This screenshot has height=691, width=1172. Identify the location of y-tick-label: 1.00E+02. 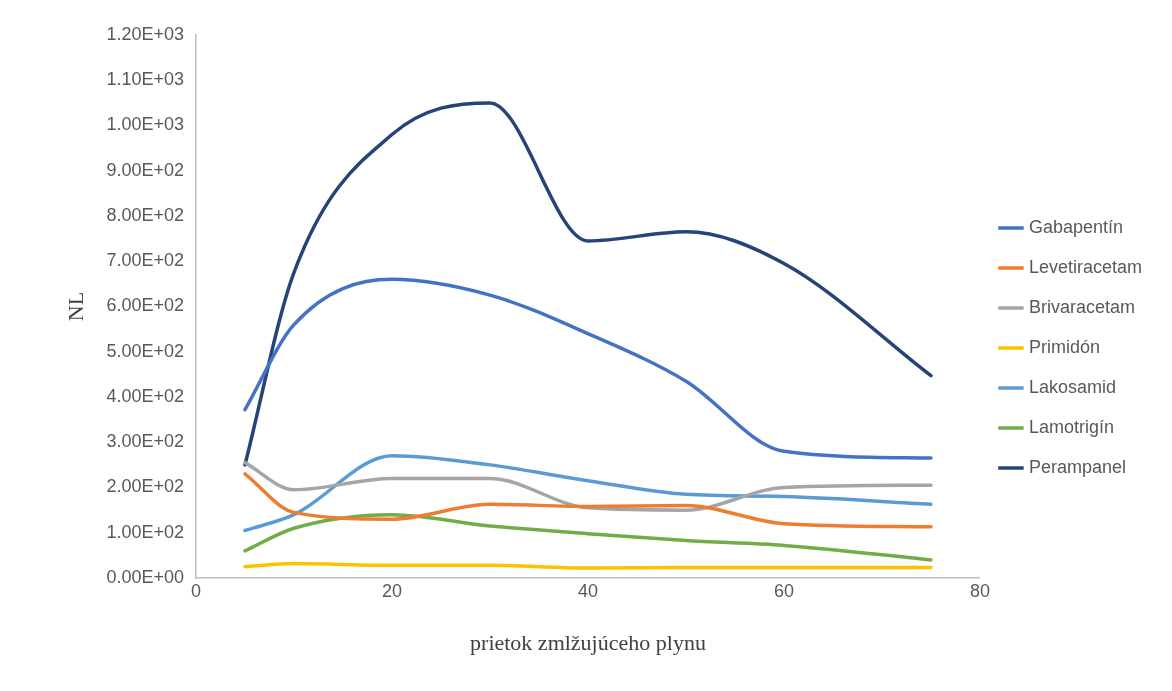
(145, 531).